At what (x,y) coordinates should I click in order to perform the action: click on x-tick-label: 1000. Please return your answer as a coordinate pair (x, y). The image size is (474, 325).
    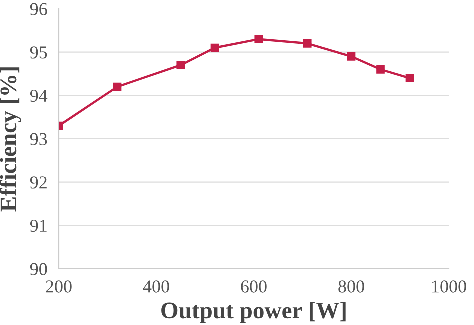
    Looking at the image, I should click on (449, 286).